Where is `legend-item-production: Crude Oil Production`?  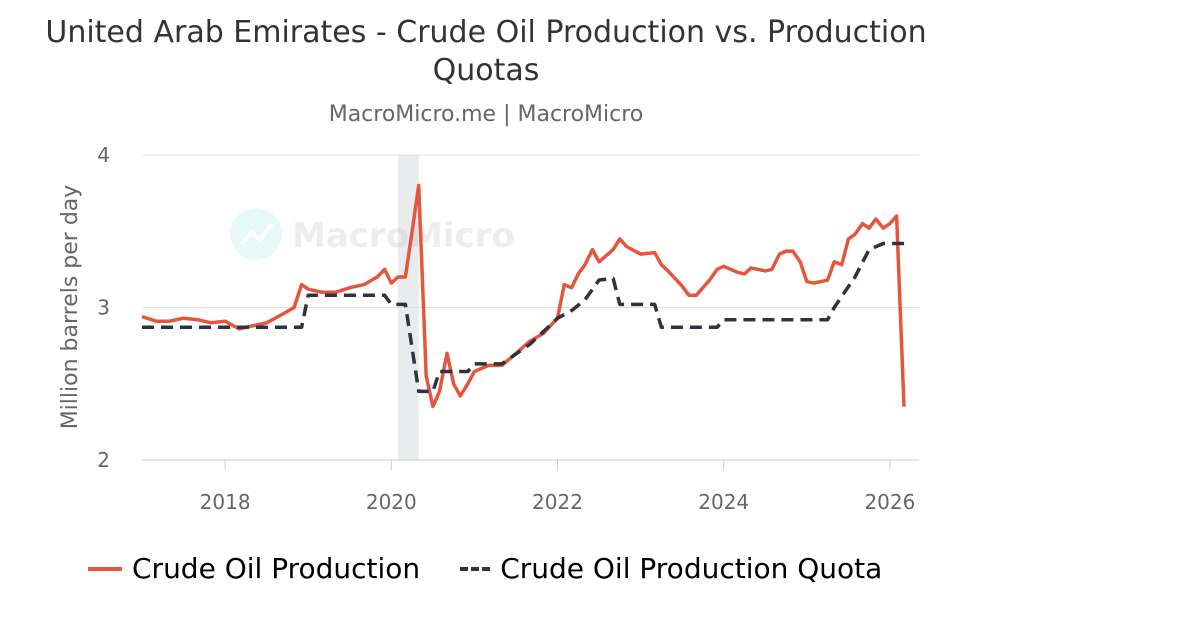 legend-item-production: Crude Oil Production is located at coordinates (254, 568).